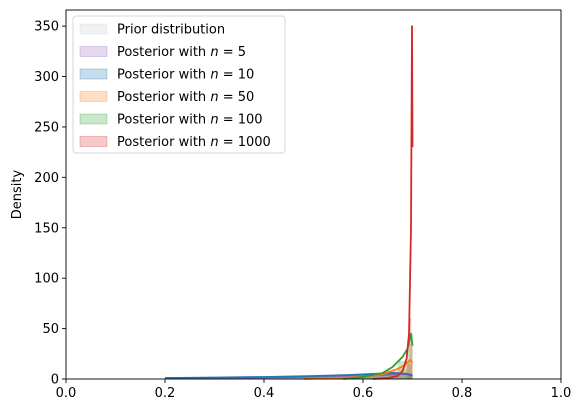 This screenshot has width=582, height=413. I want to click on x-tick-label-1: 0.2, so click(165, 393).